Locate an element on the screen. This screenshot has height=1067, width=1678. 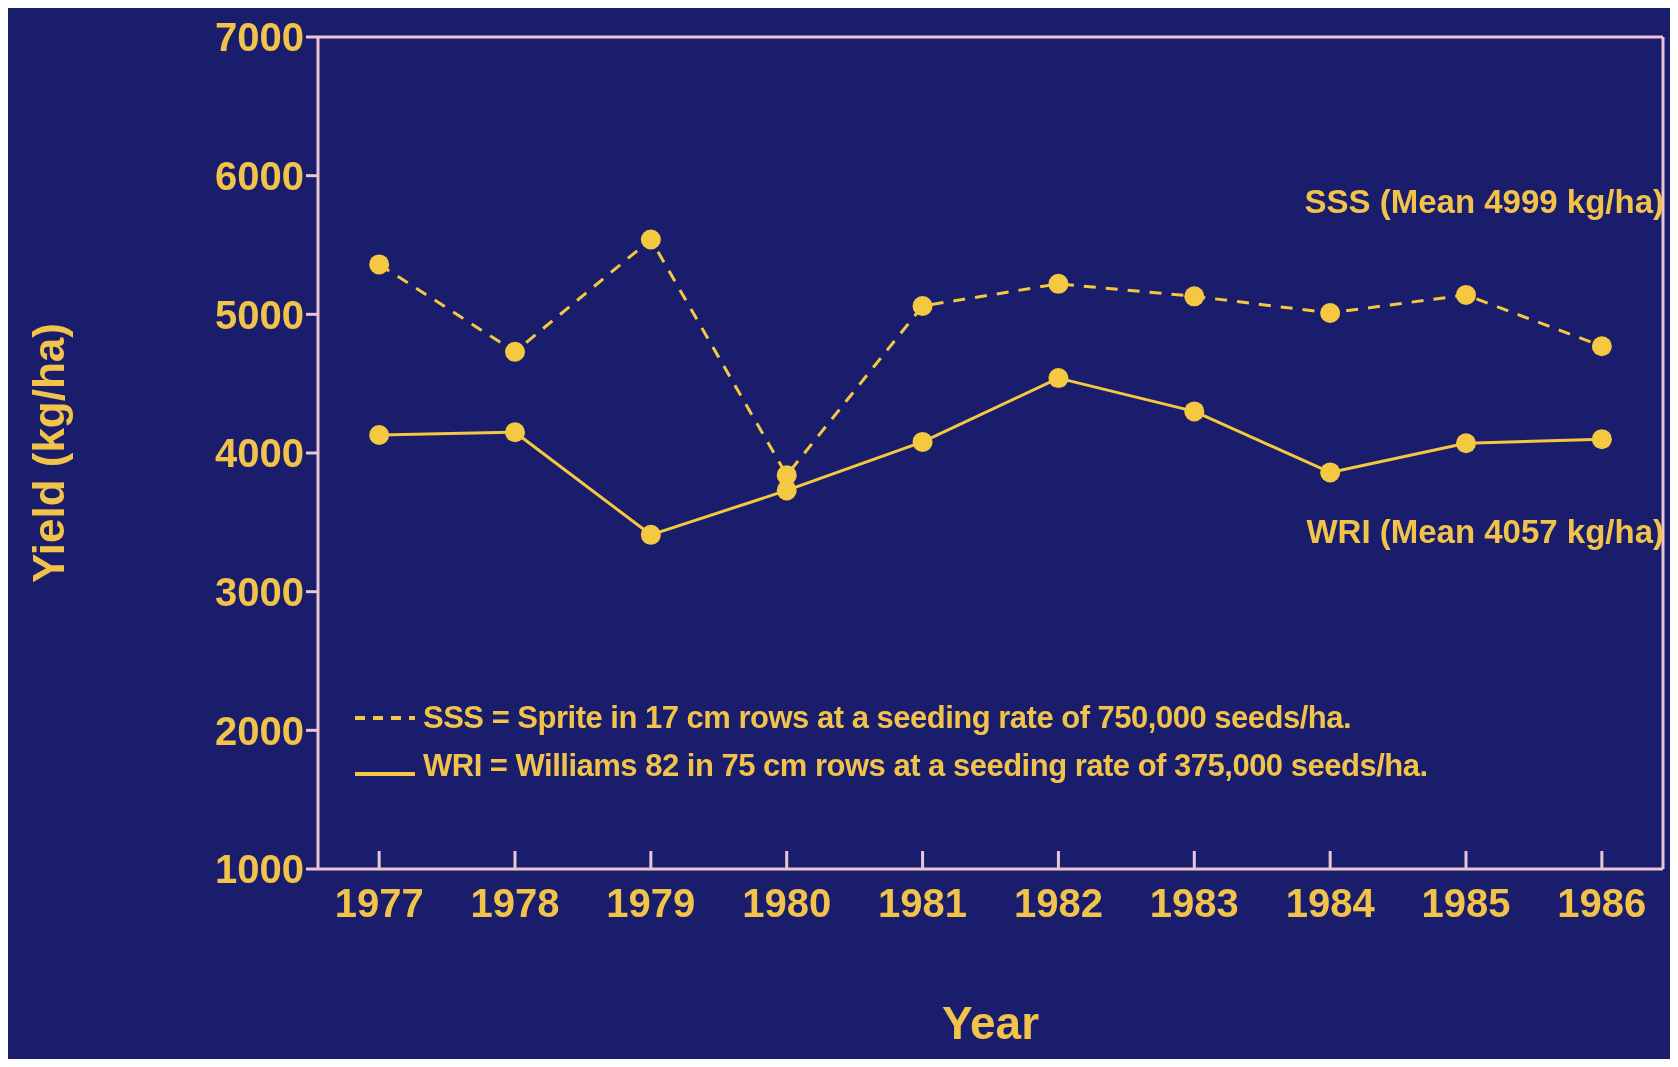
y-axis-title: Yield (kg/ha) is located at coordinates (48, 453).